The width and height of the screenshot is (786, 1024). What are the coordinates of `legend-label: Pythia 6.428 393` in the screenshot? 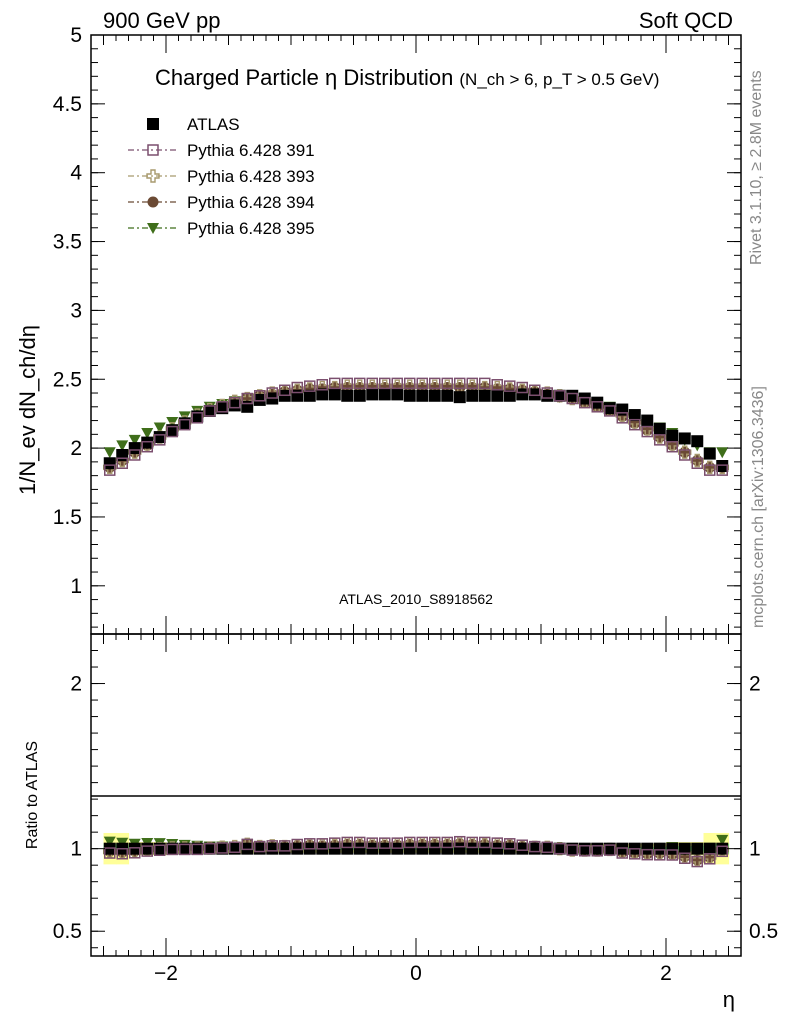 It's located at (251, 176).